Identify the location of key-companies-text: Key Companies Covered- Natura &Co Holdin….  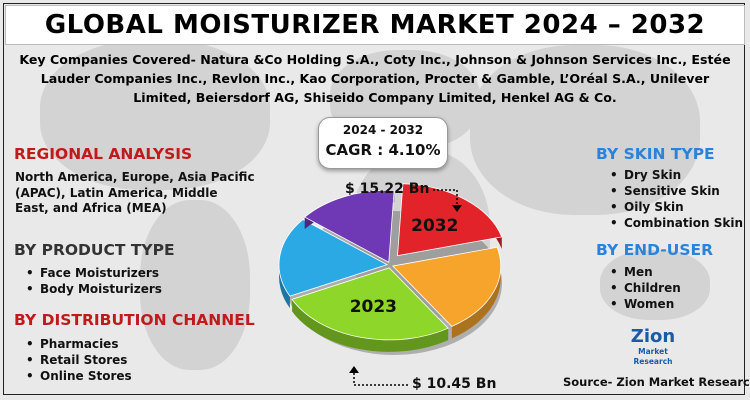
(375, 78).